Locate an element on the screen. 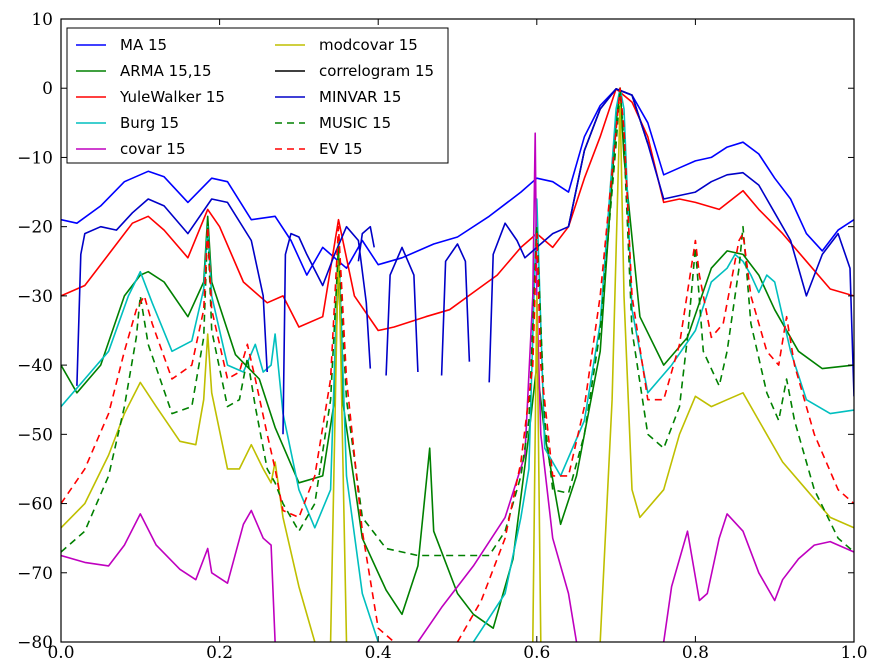  x-tick-label: 0.8 is located at coordinates (695, 652).